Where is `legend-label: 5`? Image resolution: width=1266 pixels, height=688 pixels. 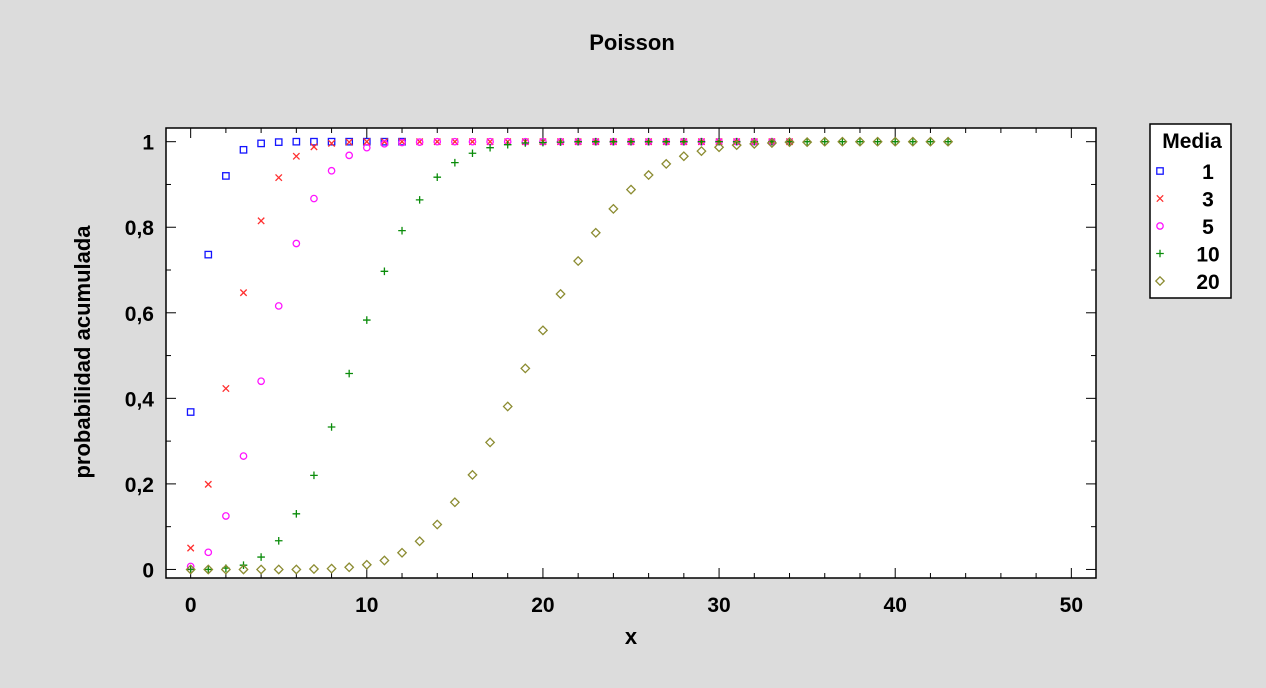 legend-label: 5 is located at coordinates (1208, 227).